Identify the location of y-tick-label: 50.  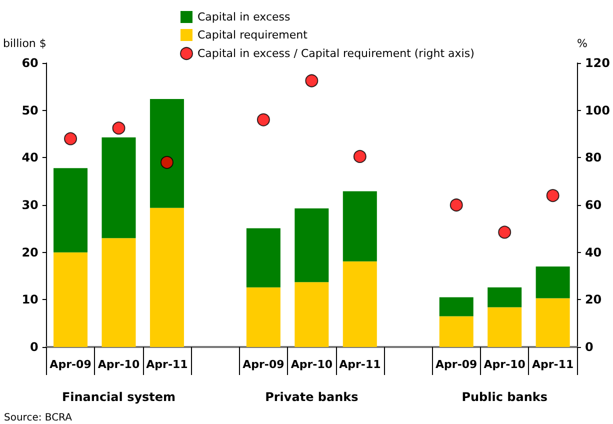
(30, 110).